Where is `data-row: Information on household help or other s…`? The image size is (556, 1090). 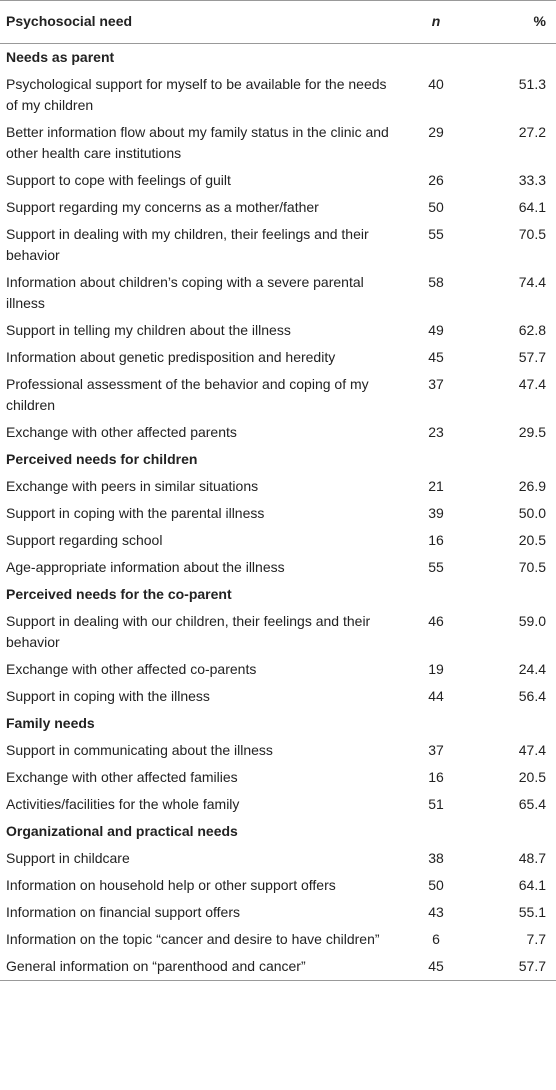 data-row: Information on household help or other s… is located at coordinates (278, 885).